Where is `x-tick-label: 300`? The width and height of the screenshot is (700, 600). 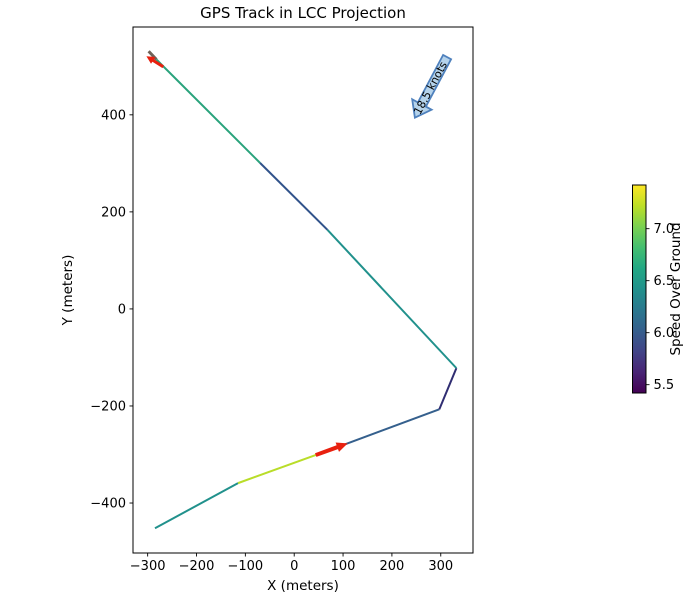
x-tick-label: 300 is located at coordinates (440, 566).